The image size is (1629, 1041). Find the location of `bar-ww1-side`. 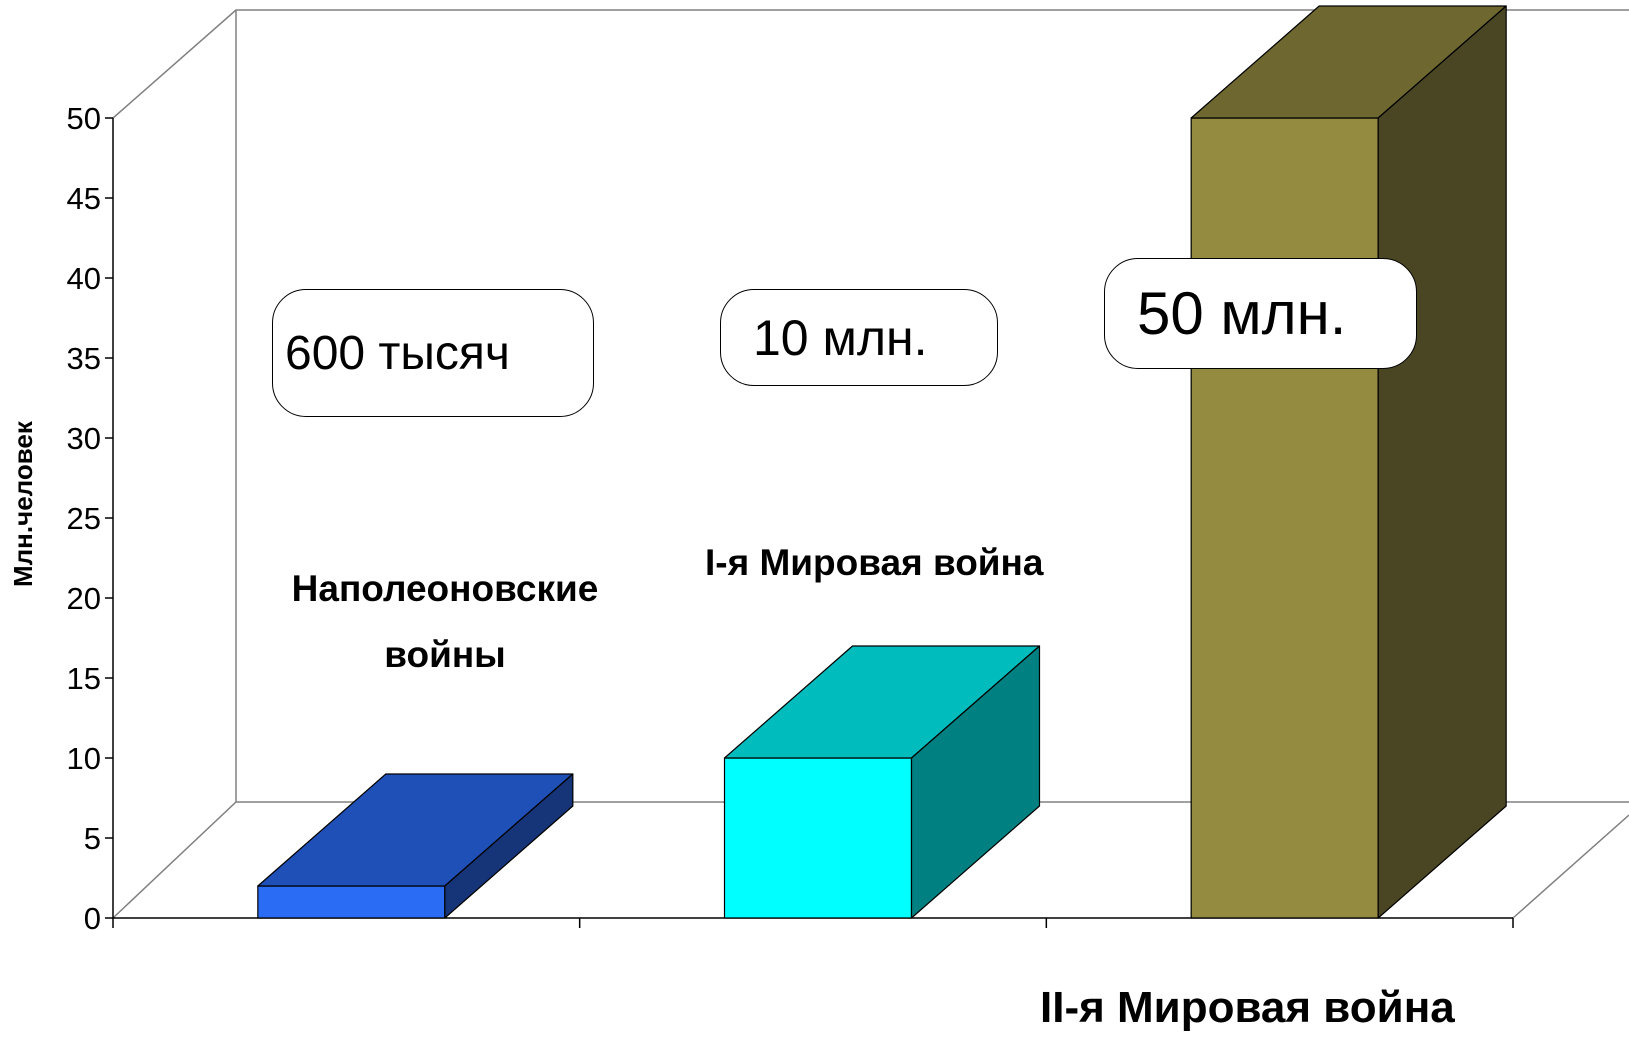

bar-ww1-side is located at coordinates (975, 782).